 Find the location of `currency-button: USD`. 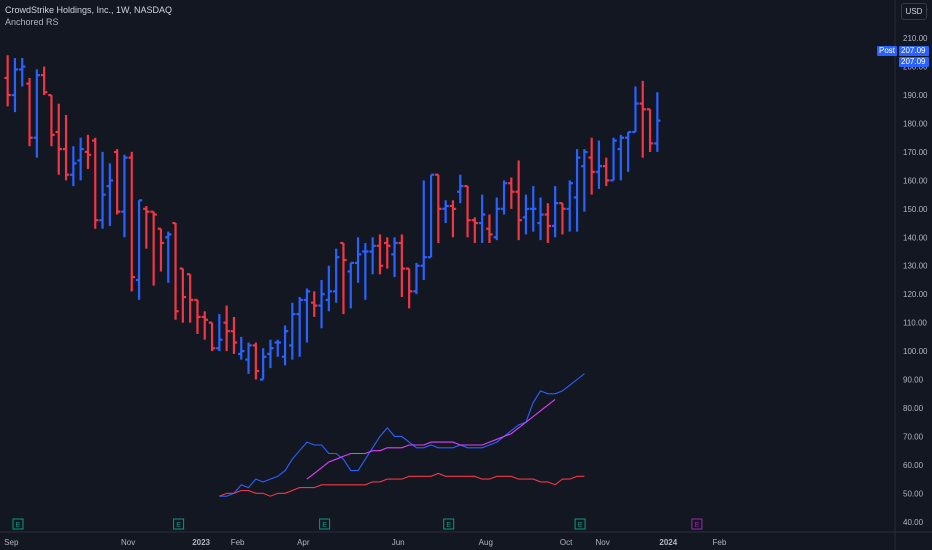

currency-button: USD is located at coordinates (914, 11).